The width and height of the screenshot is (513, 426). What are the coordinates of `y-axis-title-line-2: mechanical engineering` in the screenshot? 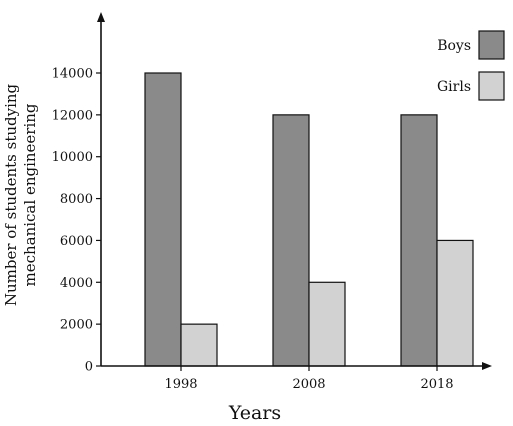 It's located at (30, 194).